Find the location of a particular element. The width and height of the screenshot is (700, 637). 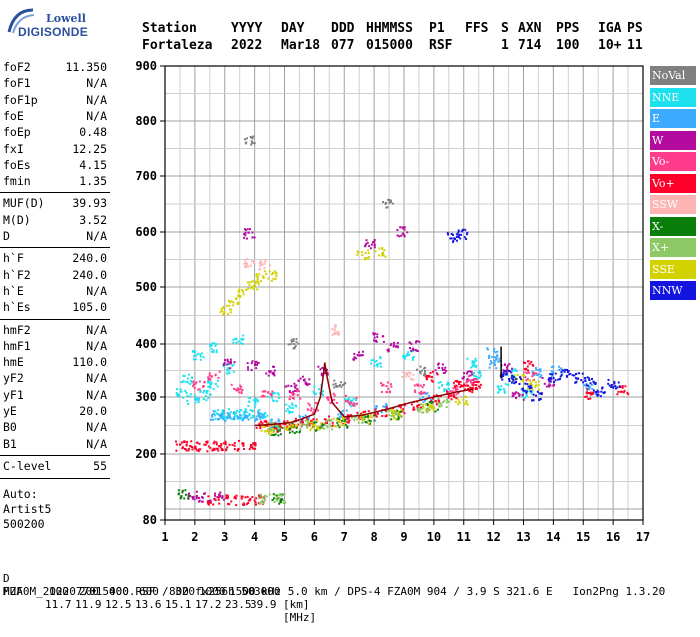

header-cell: 077 is located at coordinates (343, 45).